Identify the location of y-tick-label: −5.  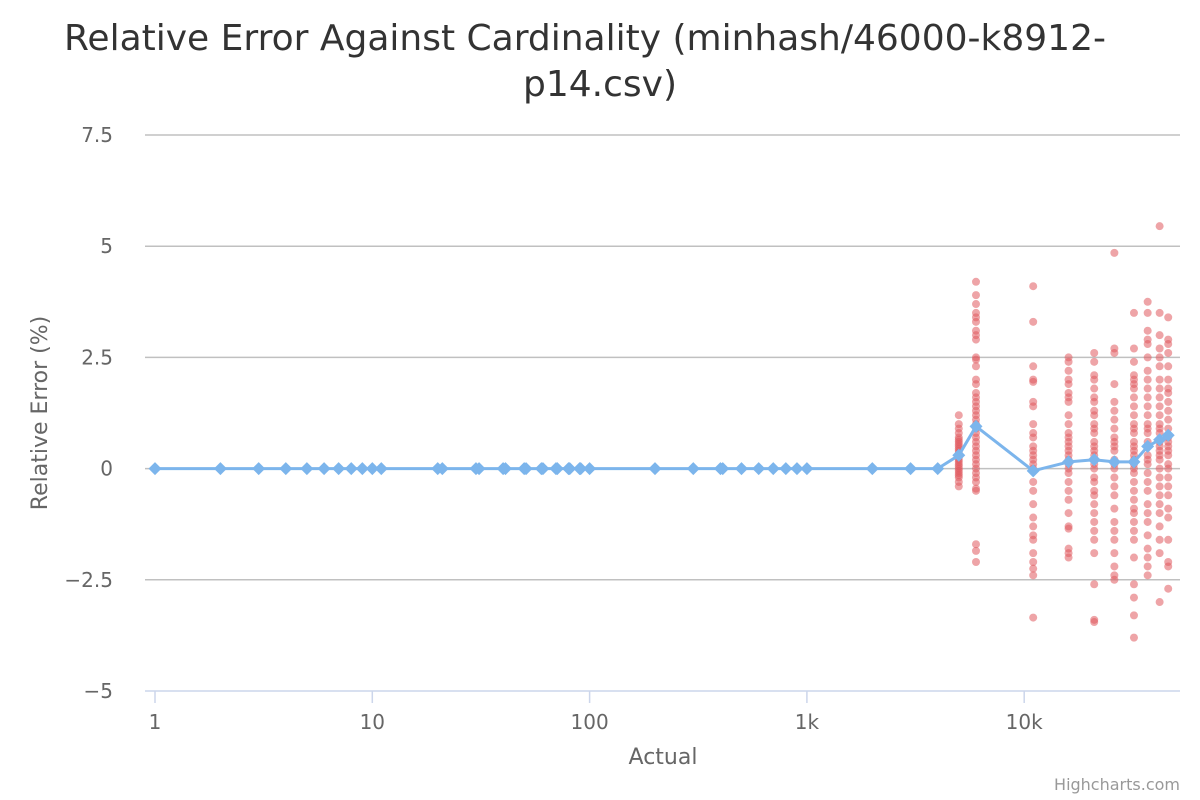
(98, 691).